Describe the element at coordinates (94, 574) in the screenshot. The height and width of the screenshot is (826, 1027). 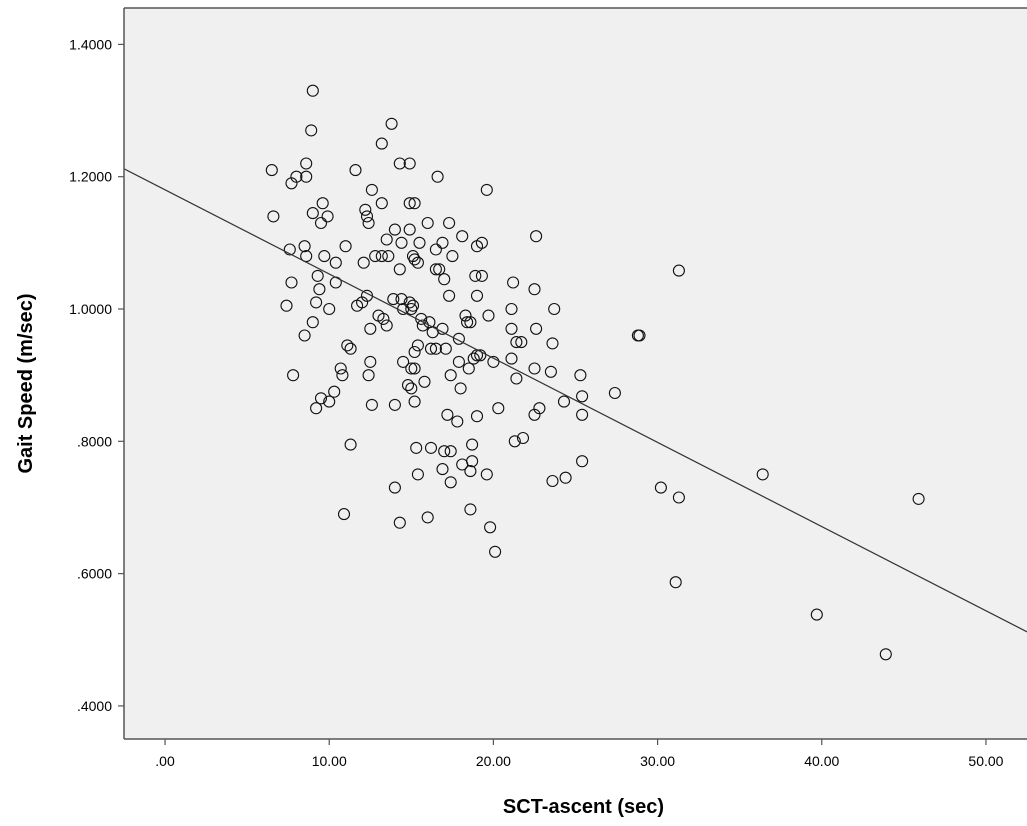
I see `y-tick-label: .6000` at that location.